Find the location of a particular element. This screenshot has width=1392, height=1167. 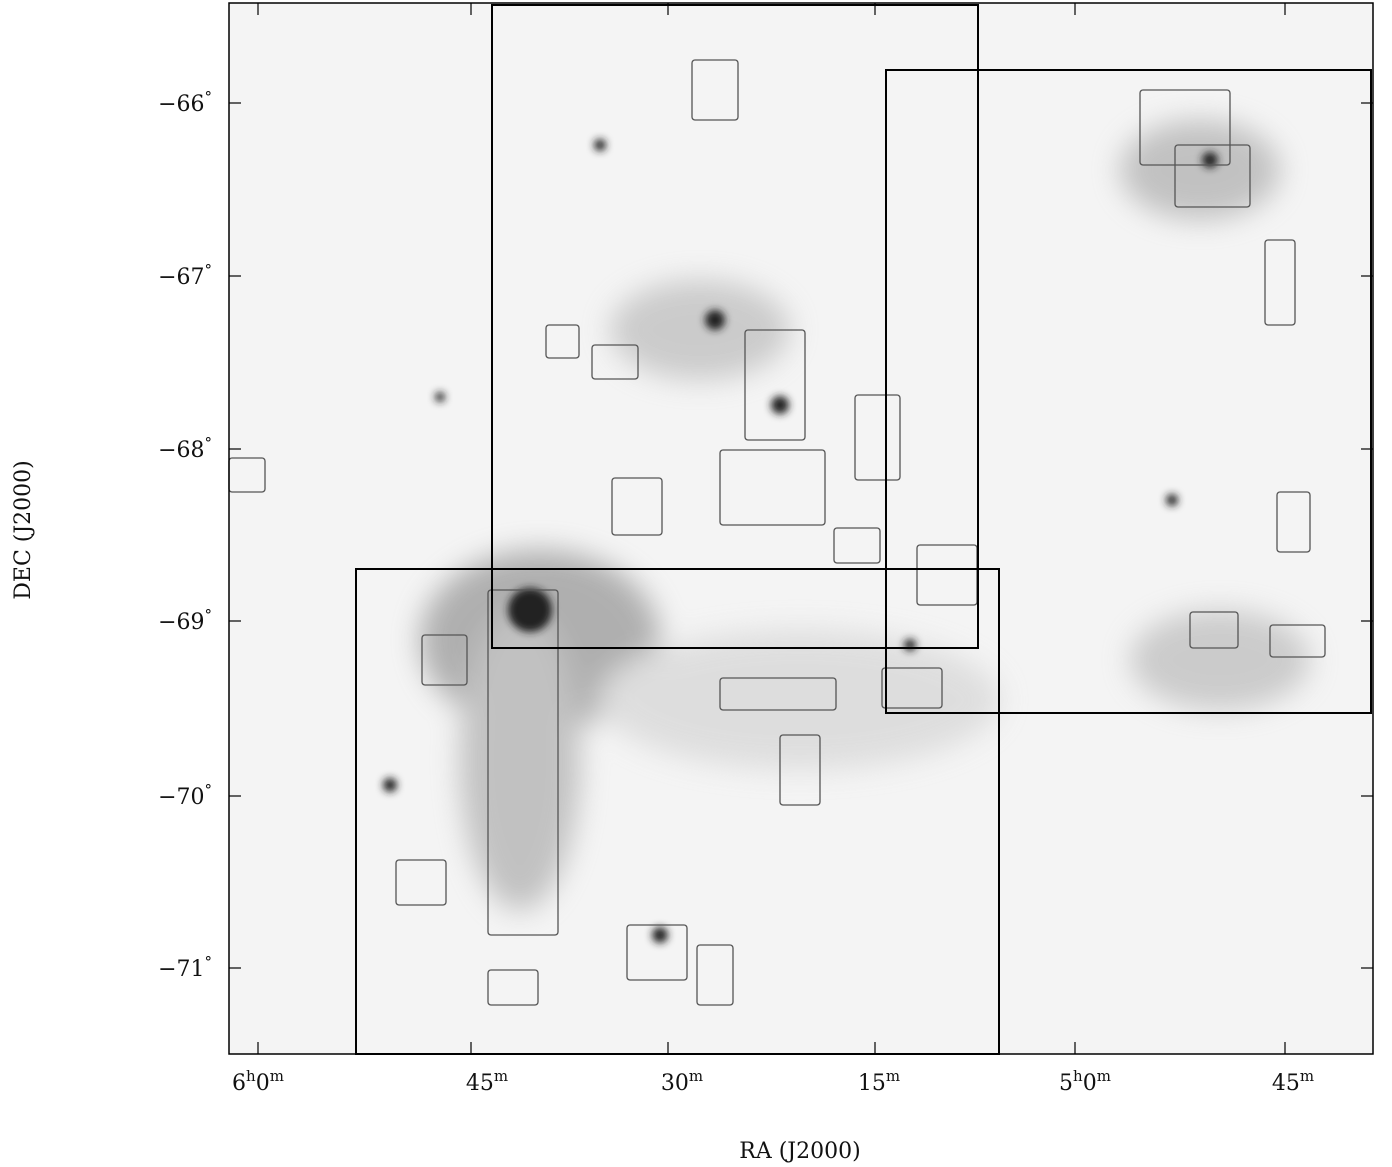

y-tick-label: −67° is located at coordinates (185, 275).